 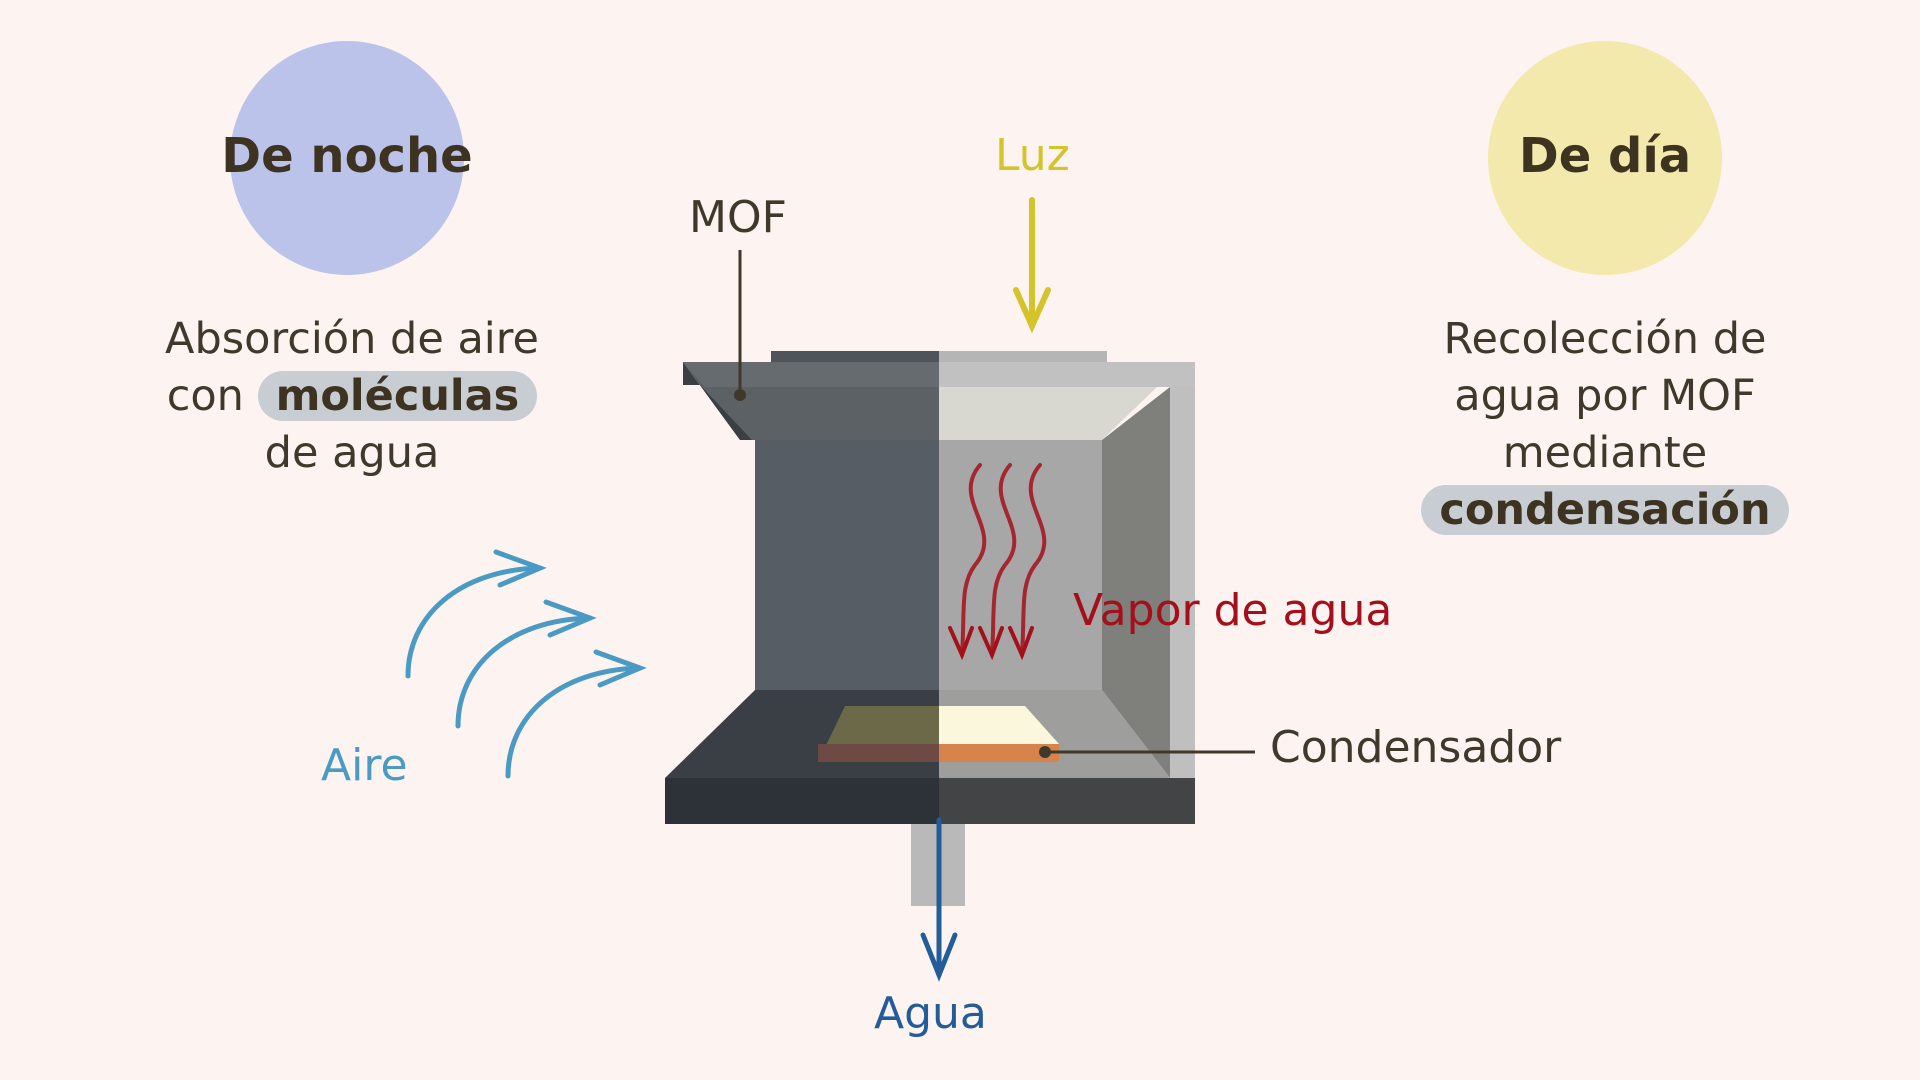 I want to click on night-heading: De noche, so click(x=347, y=156).